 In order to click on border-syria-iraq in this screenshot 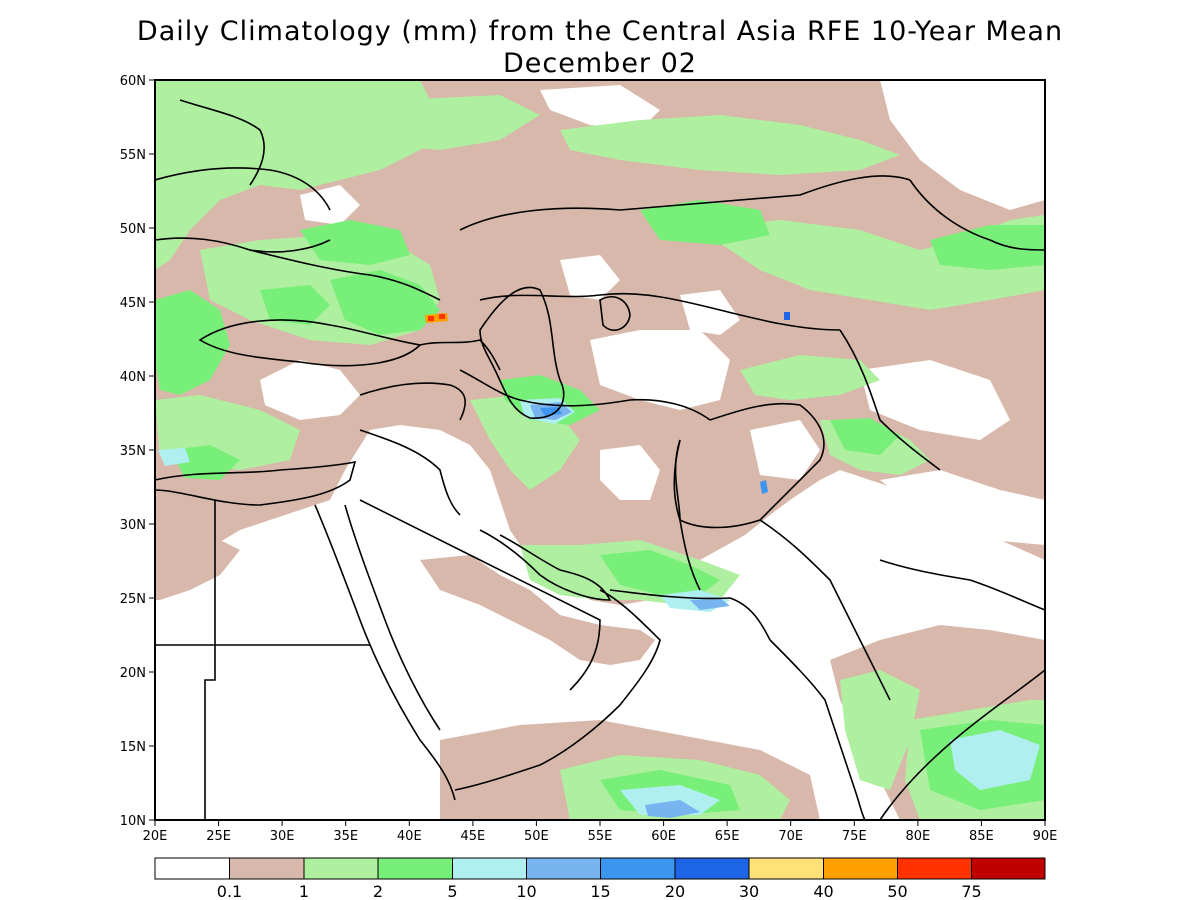, I will do `click(410, 472)`.